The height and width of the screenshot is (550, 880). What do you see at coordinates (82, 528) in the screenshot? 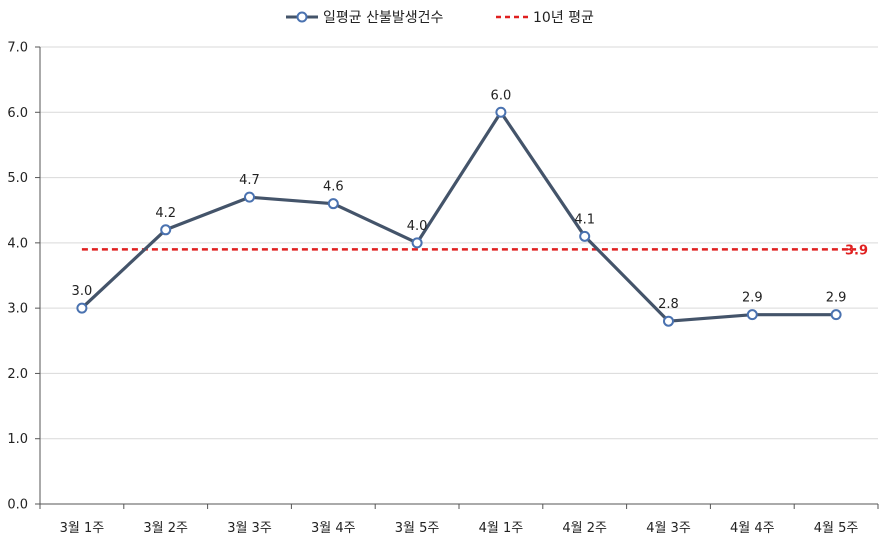
I see `x-tick-label: 3월 1주` at bounding box center [82, 528].